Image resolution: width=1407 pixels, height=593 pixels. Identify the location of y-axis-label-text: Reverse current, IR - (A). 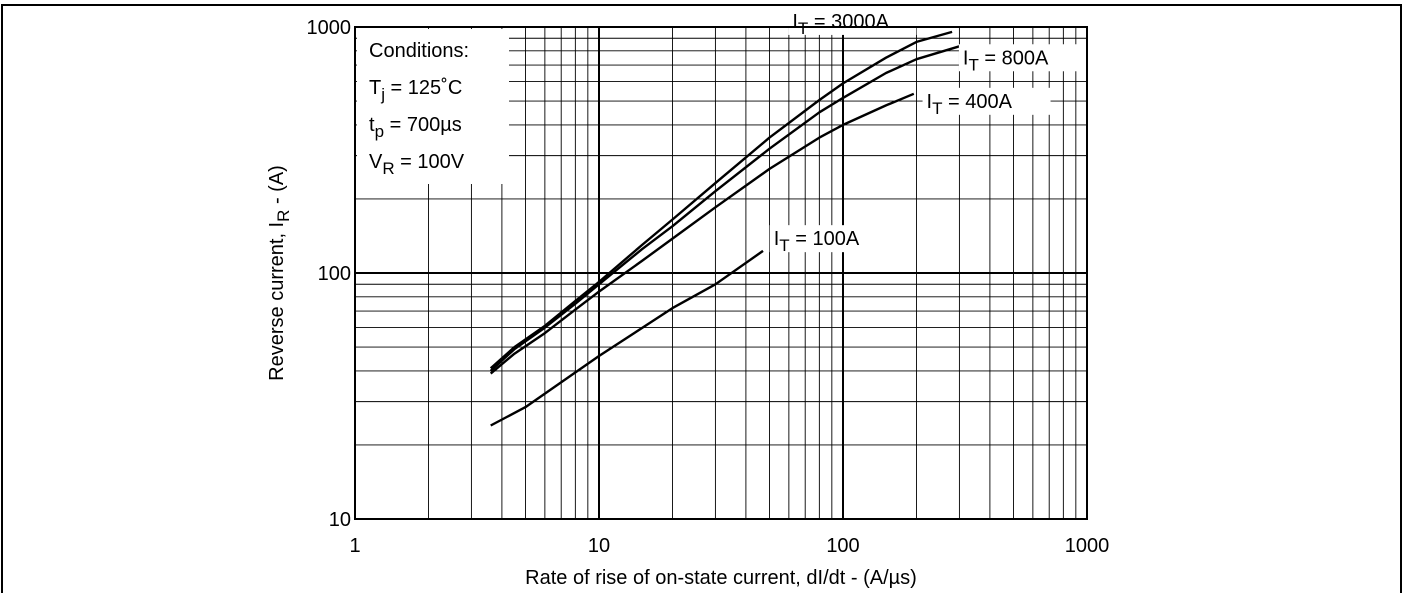
(279, 273).